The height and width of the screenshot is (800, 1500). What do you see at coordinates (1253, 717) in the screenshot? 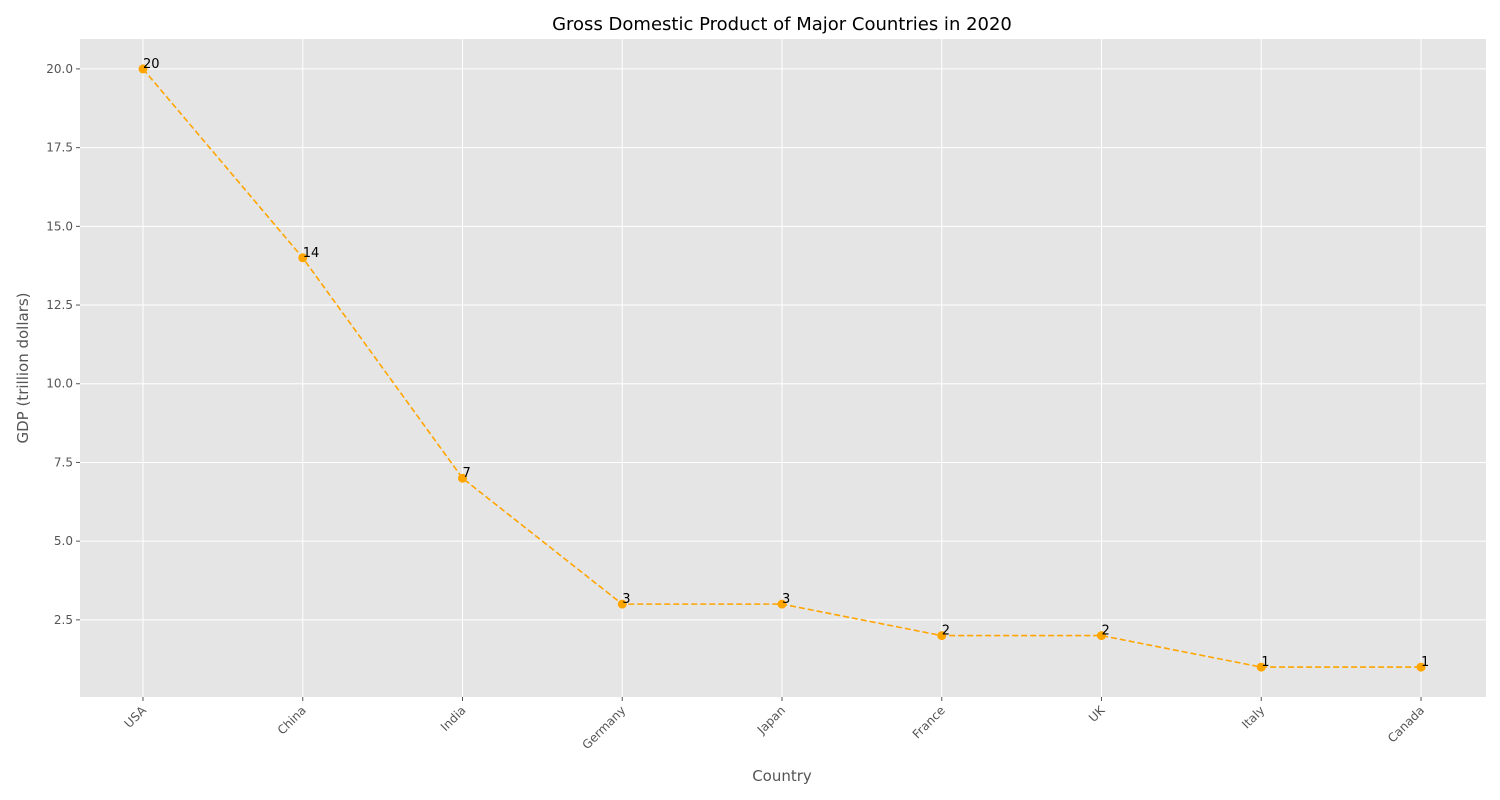
I see `x-tick-label: Italy` at bounding box center [1253, 717].